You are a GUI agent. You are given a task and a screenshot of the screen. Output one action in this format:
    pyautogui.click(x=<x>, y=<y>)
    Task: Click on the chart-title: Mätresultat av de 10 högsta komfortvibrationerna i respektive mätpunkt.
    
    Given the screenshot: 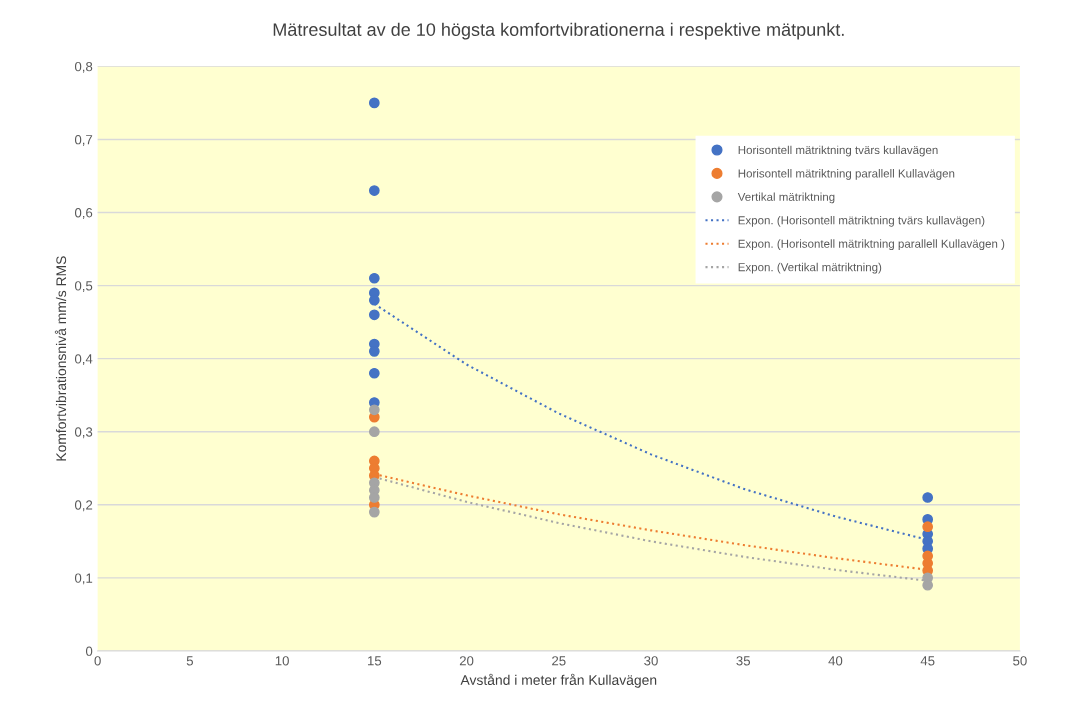 What is the action you would take?
    pyautogui.click(x=558, y=31)
    